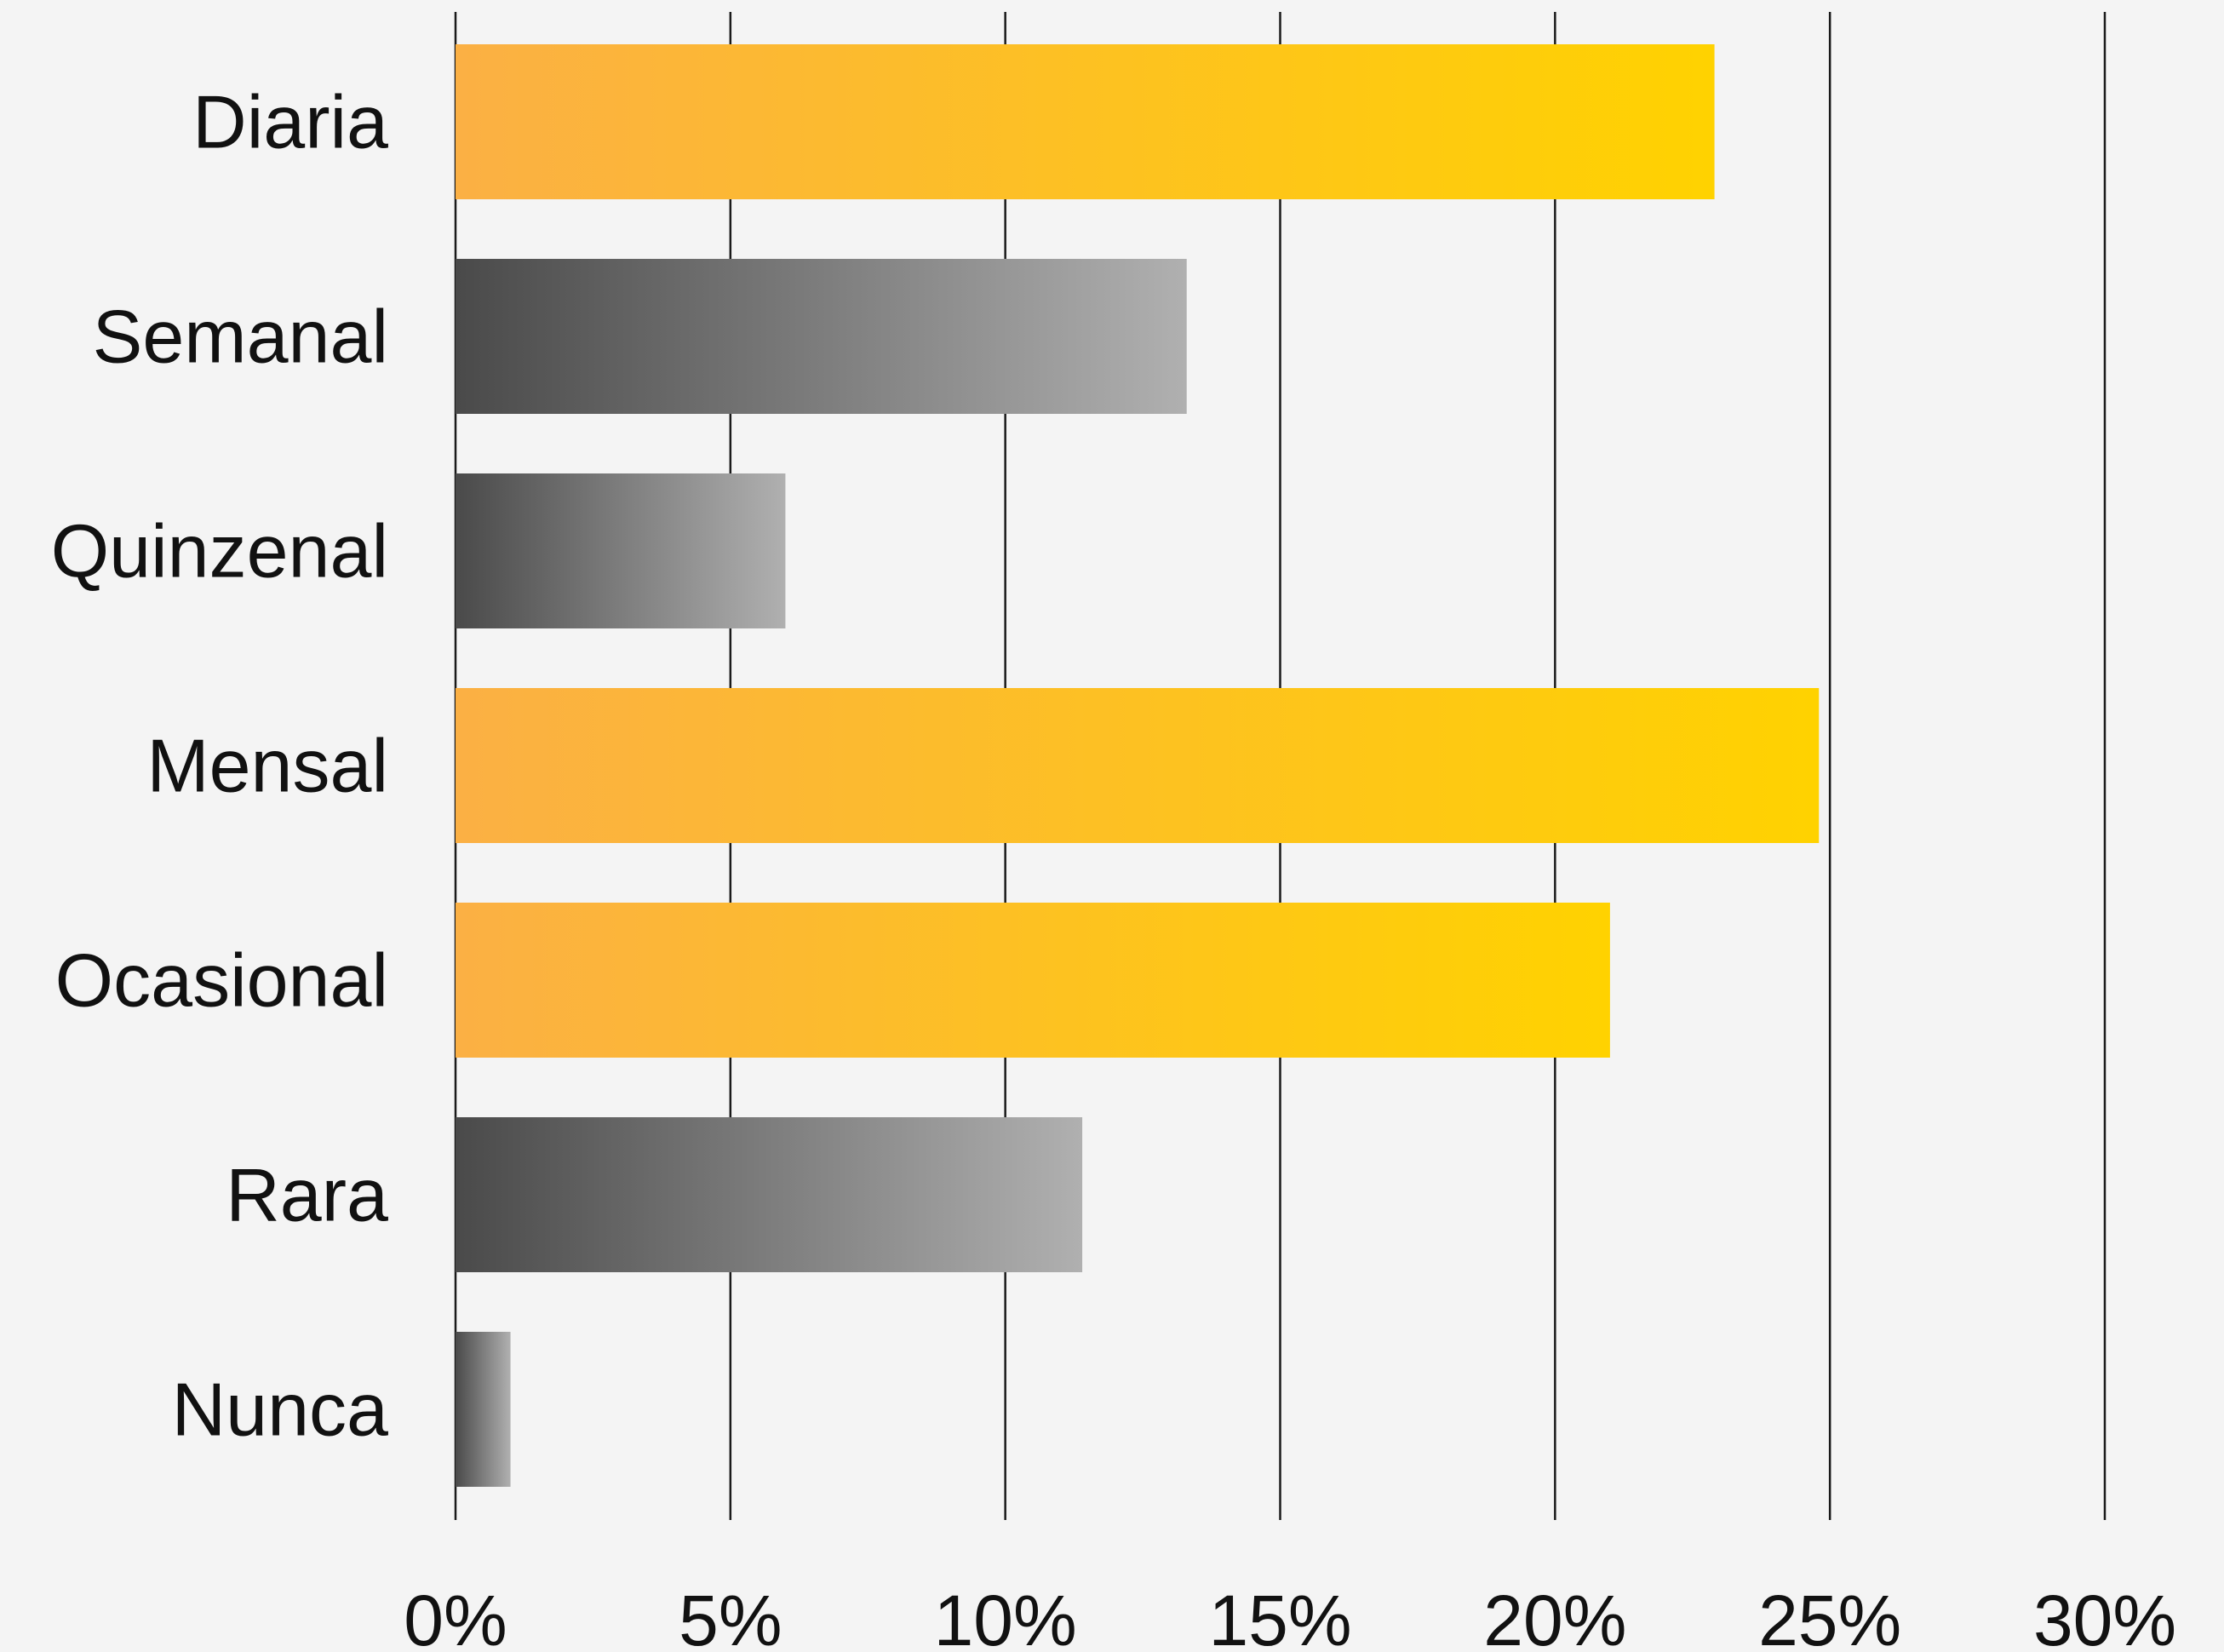 The image size is (2224, 1652). I want to click on category-label-mensal: Mensal, so click(267, 766).